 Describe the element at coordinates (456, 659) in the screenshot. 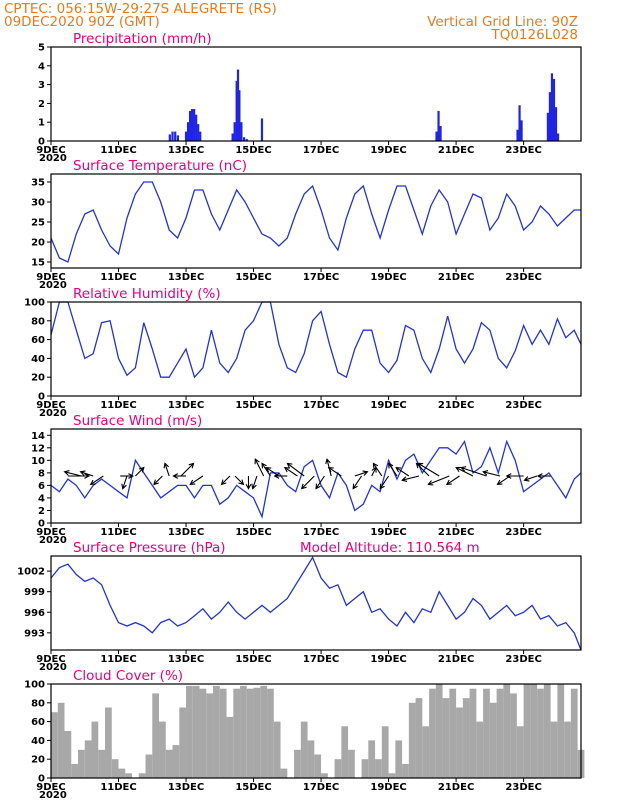

I see `pressure-xtick-label: 21DEC` at that location.